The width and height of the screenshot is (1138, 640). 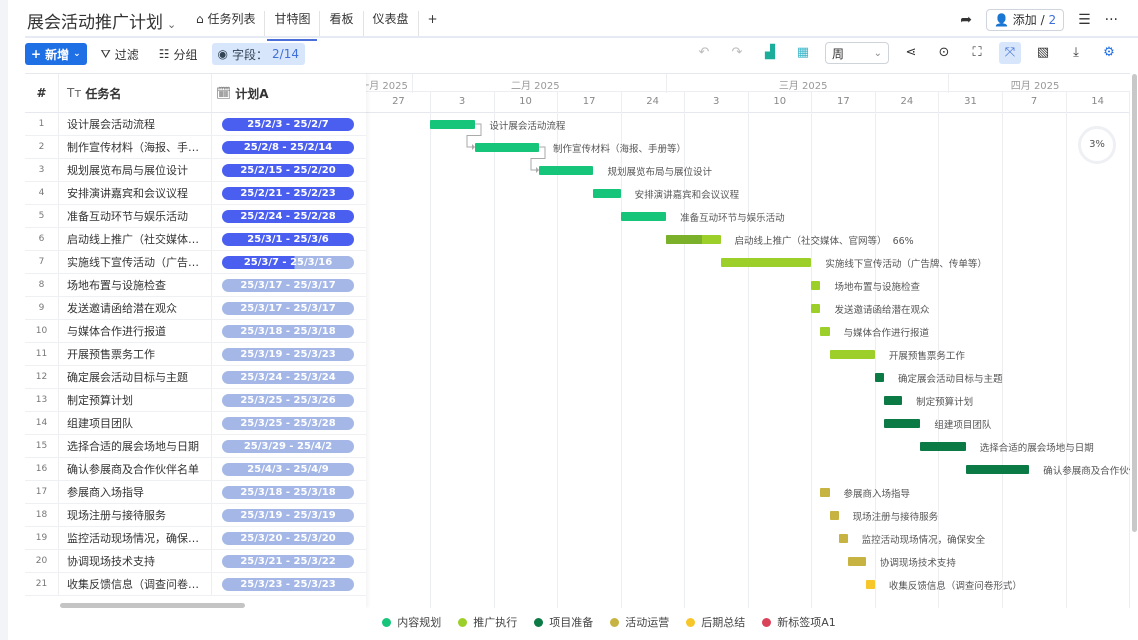 I want to click on task-name-cell: 制作宣传材料（海报、手册等）, so click(x=135, y=147).